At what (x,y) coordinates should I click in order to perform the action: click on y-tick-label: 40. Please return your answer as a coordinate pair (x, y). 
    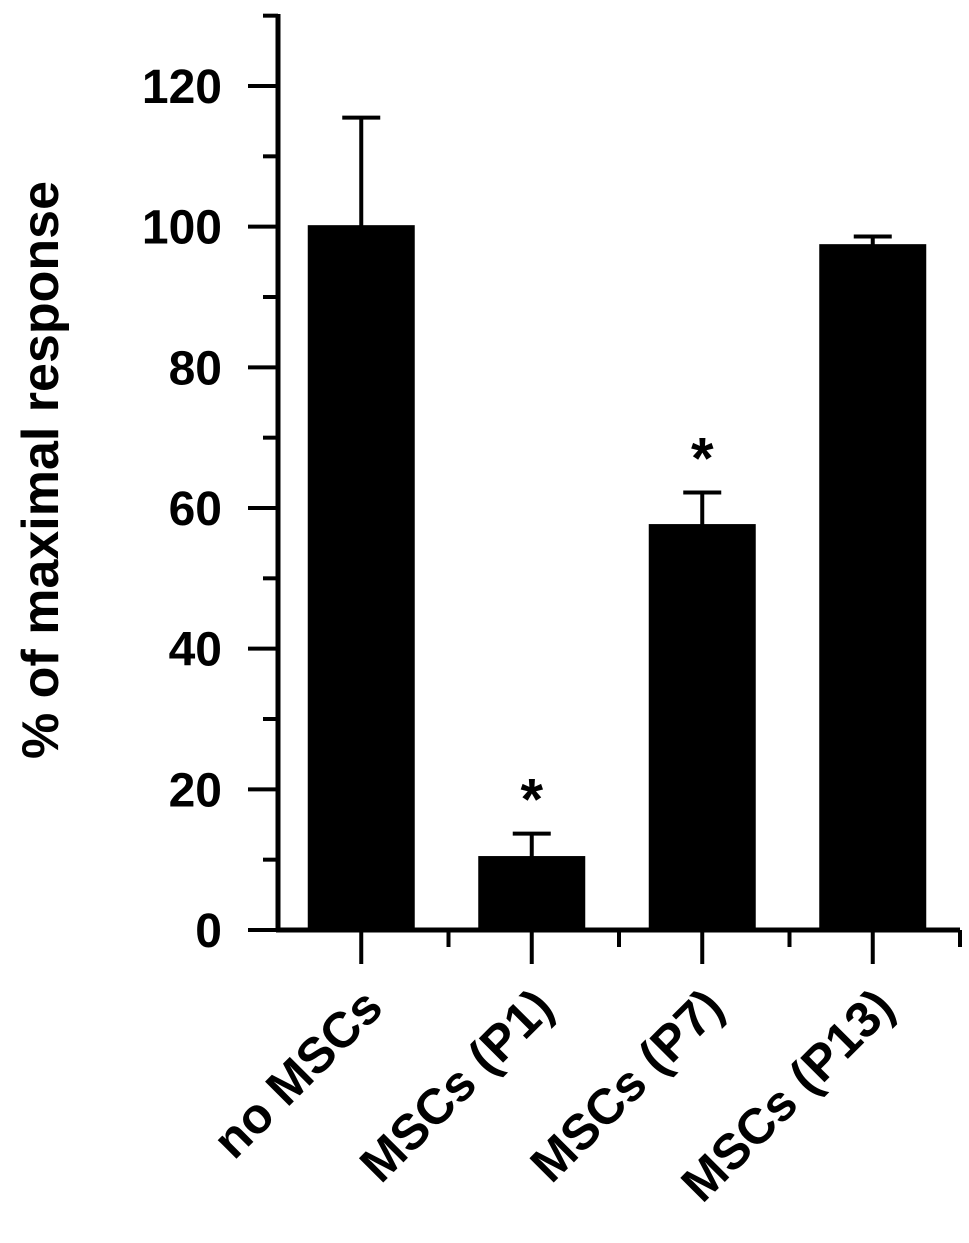
    Looking at the image, I should click on (195, 650).